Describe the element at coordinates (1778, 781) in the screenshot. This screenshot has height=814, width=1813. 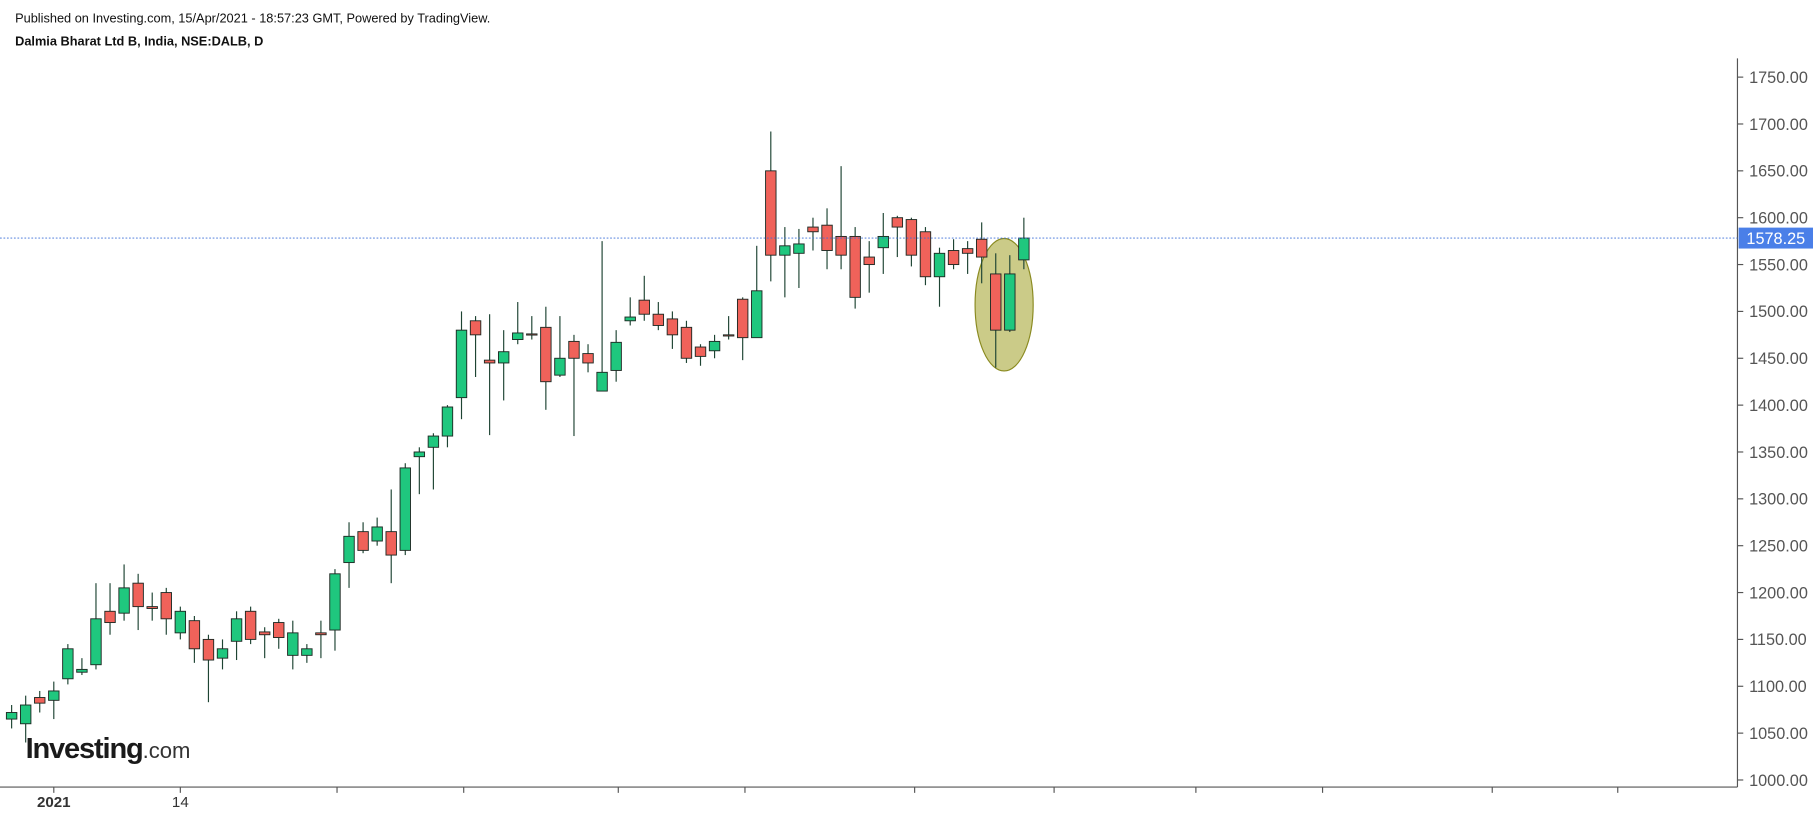
I see `y-tick-label: 1000.00` at that location.